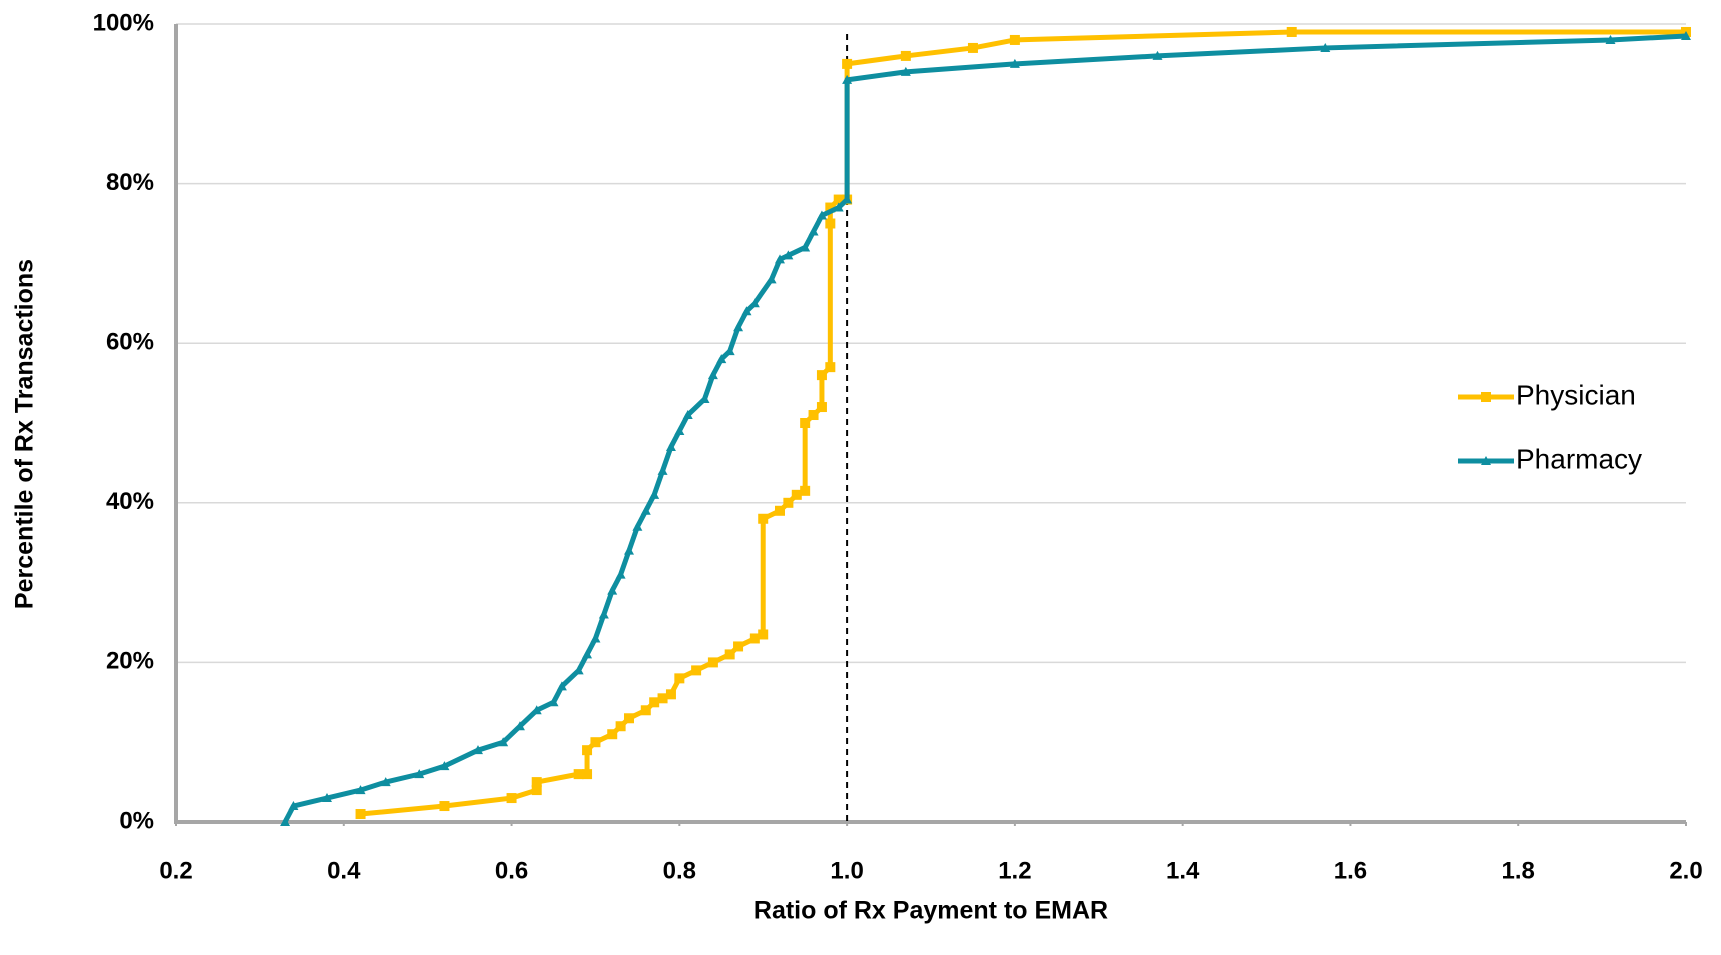  Describe the element at coordinates (130, 661) in the screenshot. I see `y-tick-label: 20%` at that location.